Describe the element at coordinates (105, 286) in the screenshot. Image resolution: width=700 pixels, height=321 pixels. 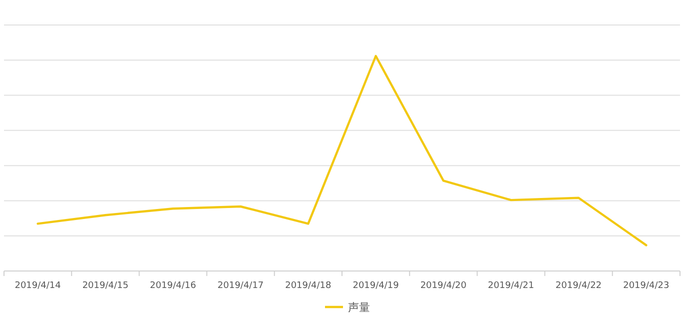
I see `x-tick-label: 2019/4/15` at that location.